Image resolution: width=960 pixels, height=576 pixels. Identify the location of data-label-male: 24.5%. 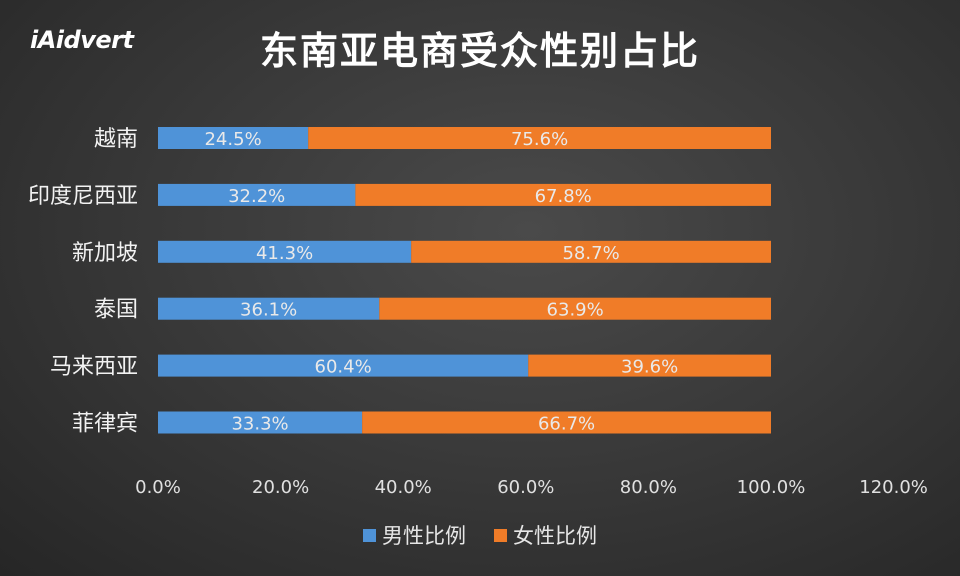
(232, 139).